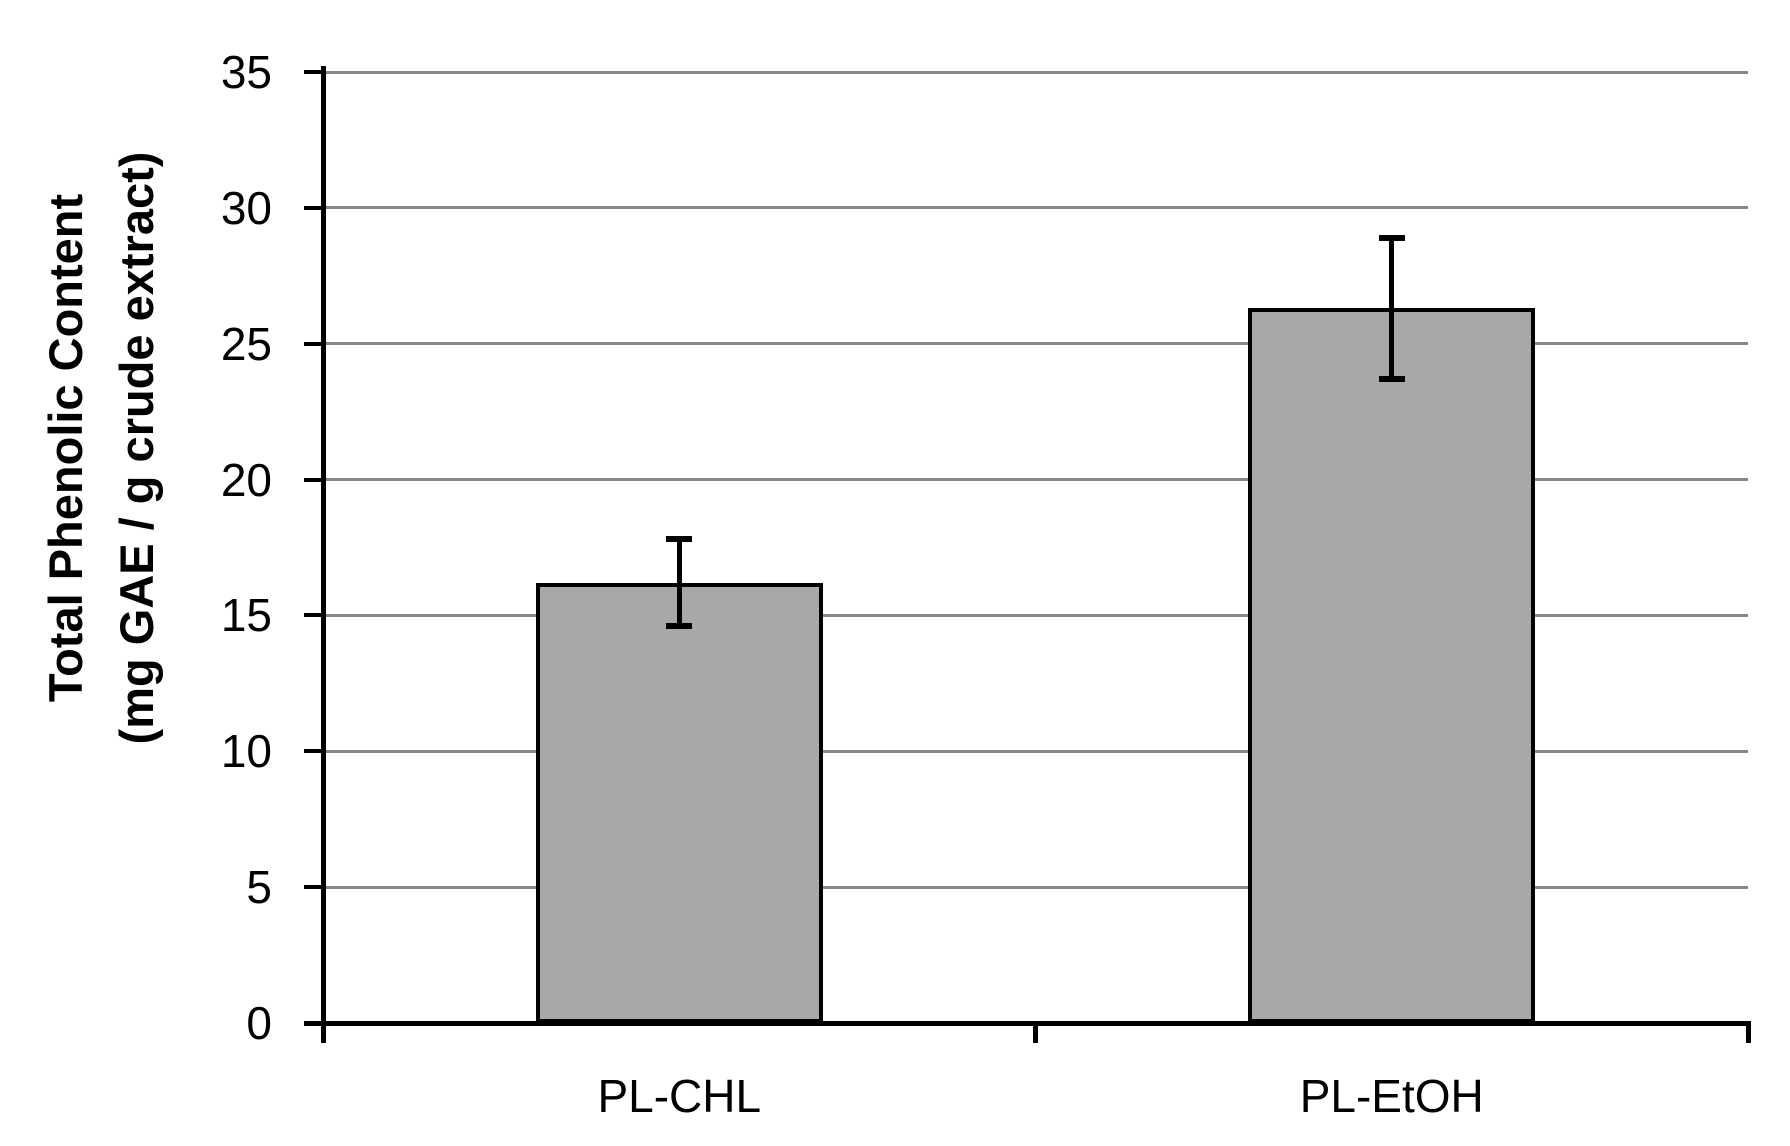 The height and width of the screenshot is (1146, 1790). Describe the element at coordinates (246, 72) in the screenshot. I see `y-tick-label: 35` at that location.